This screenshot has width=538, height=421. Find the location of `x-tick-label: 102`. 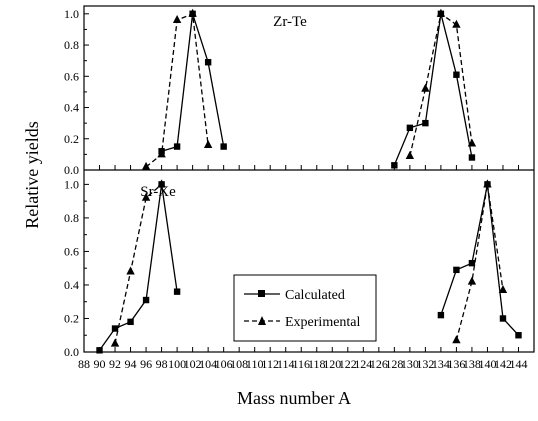

x-tick-label: 102 is located at coordinates (193, 364).